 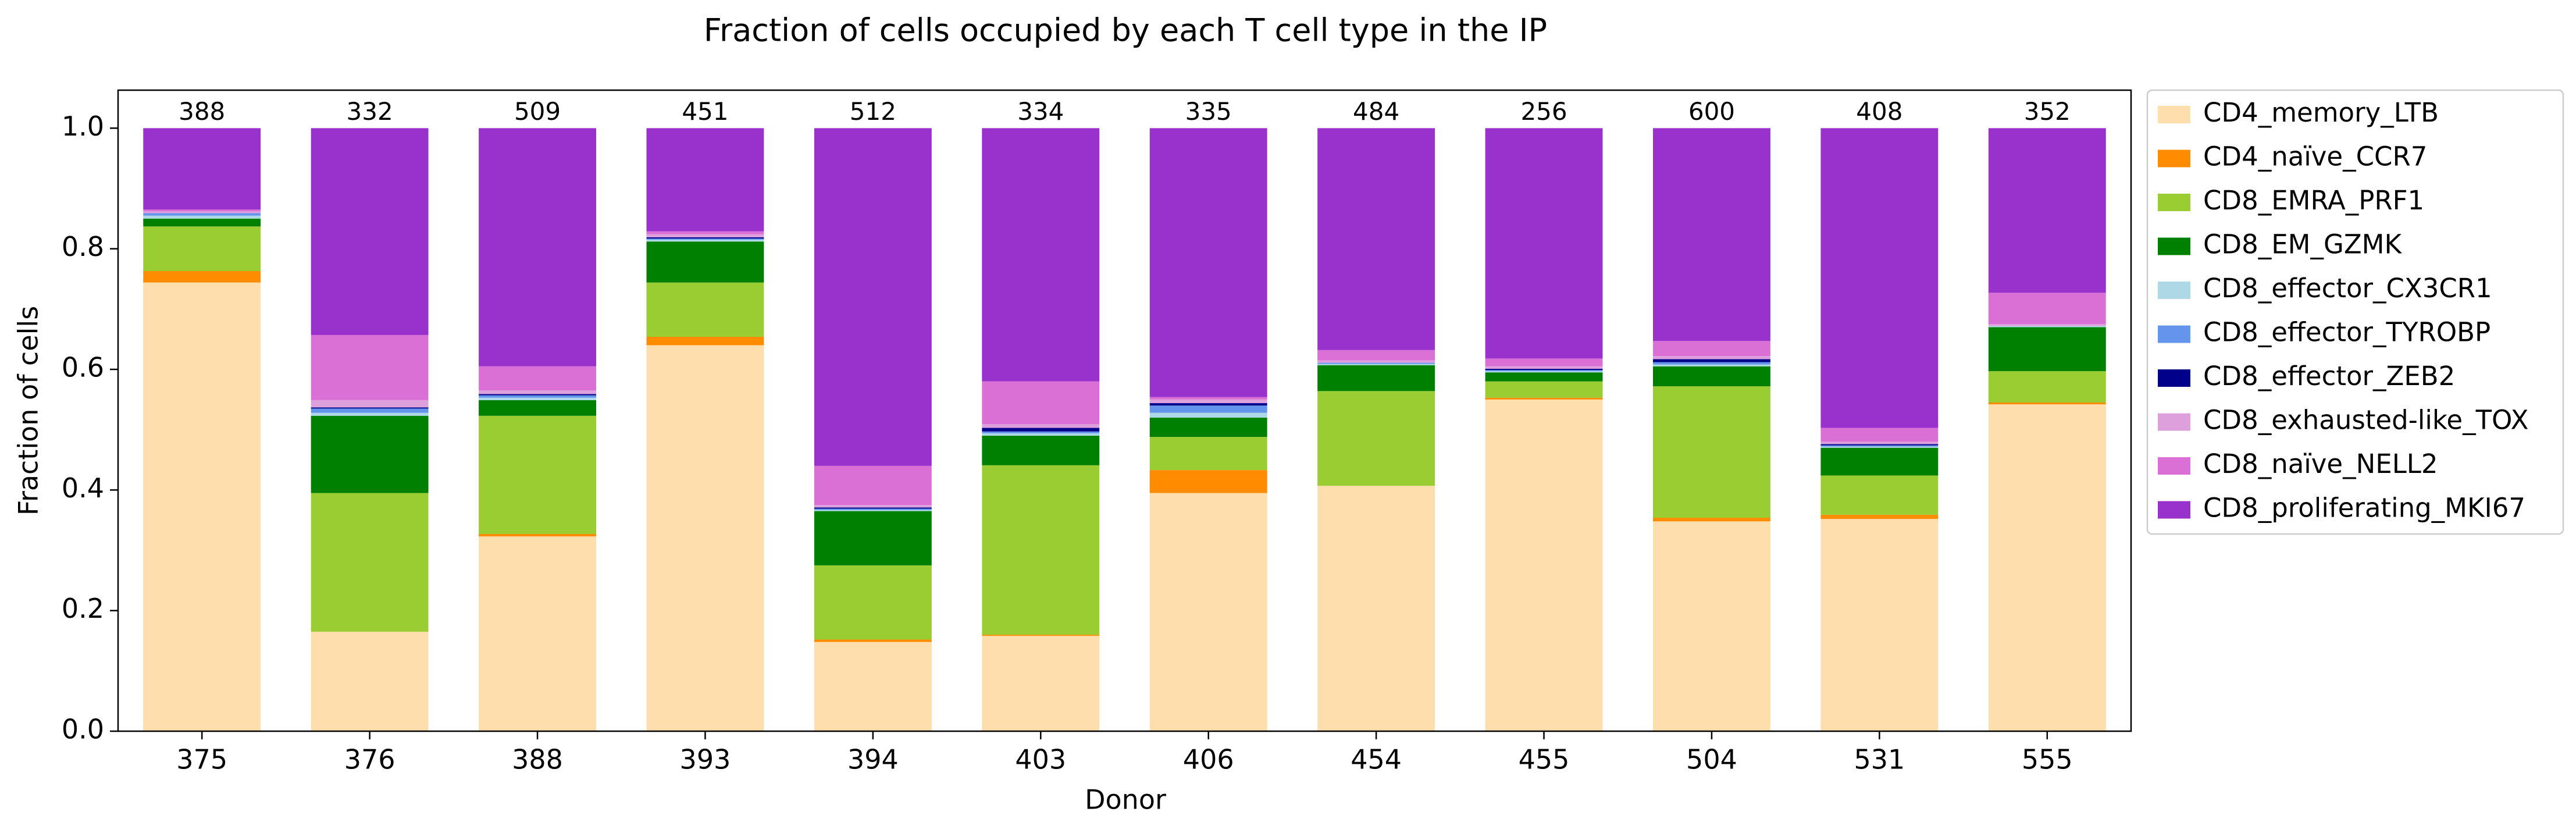 I want to click on bar-total-label: 256, so click(x=1543, y=111).